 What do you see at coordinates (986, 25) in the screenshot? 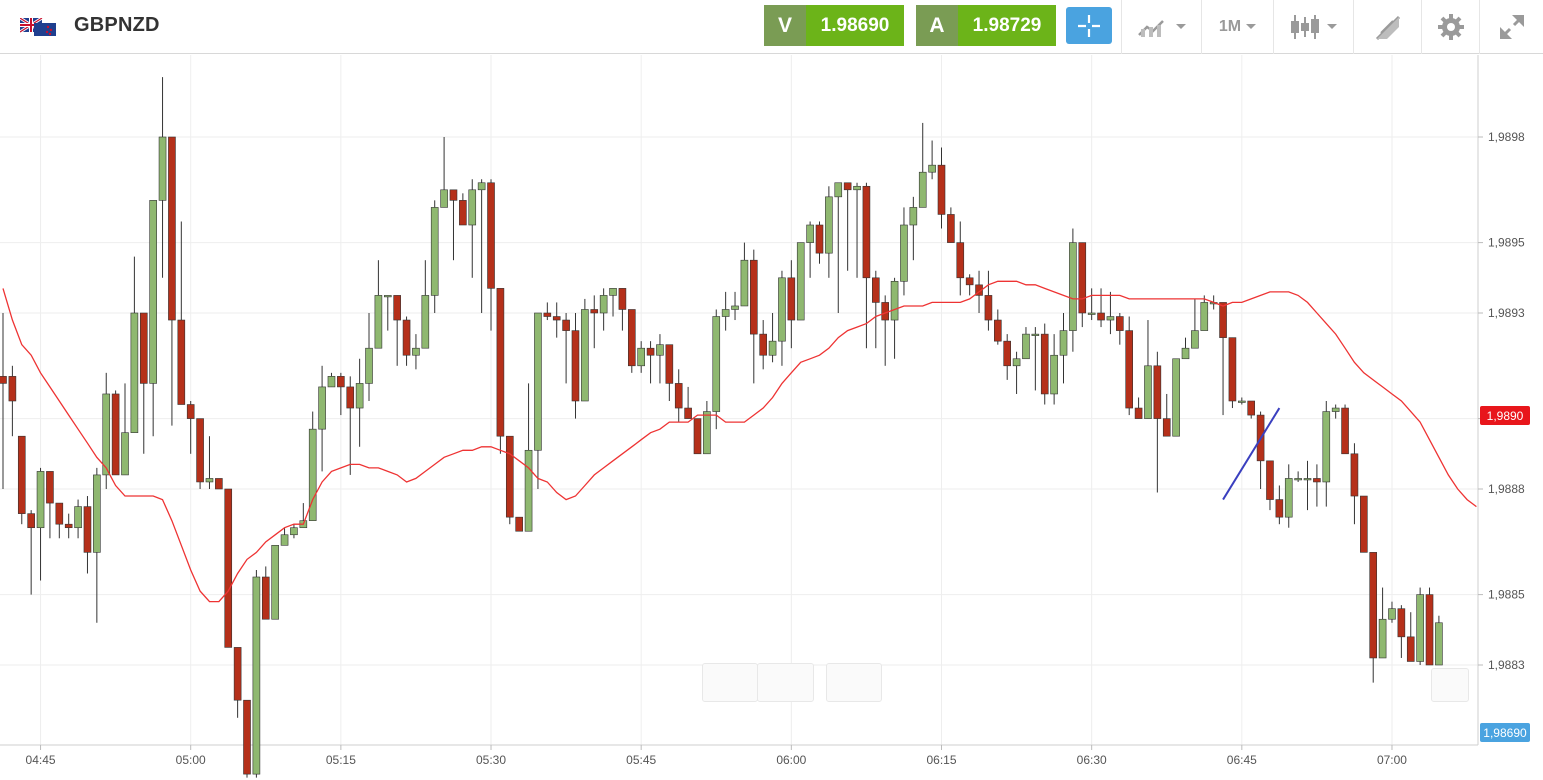
I see `buy-button: A 1.98729` at bounding box center [986, 25].